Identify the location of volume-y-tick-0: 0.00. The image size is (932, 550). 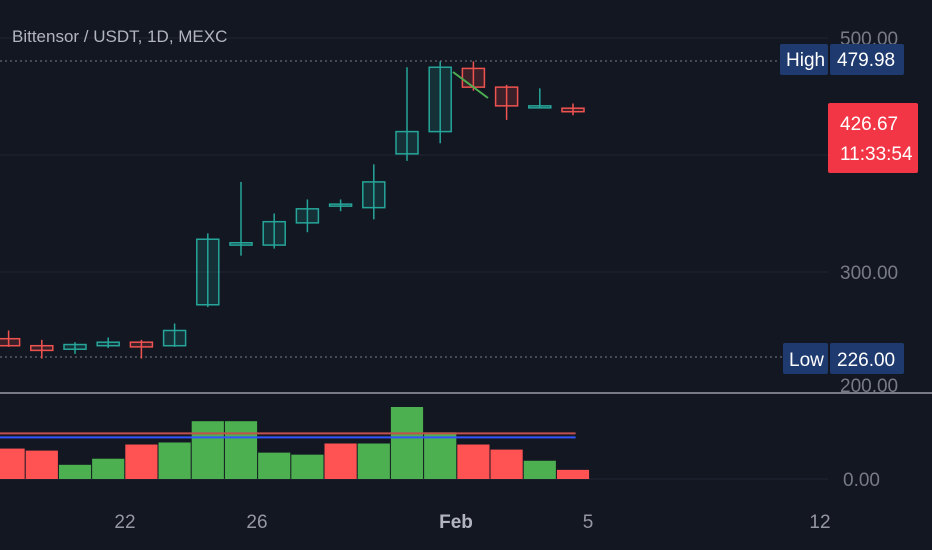
(861, 480).